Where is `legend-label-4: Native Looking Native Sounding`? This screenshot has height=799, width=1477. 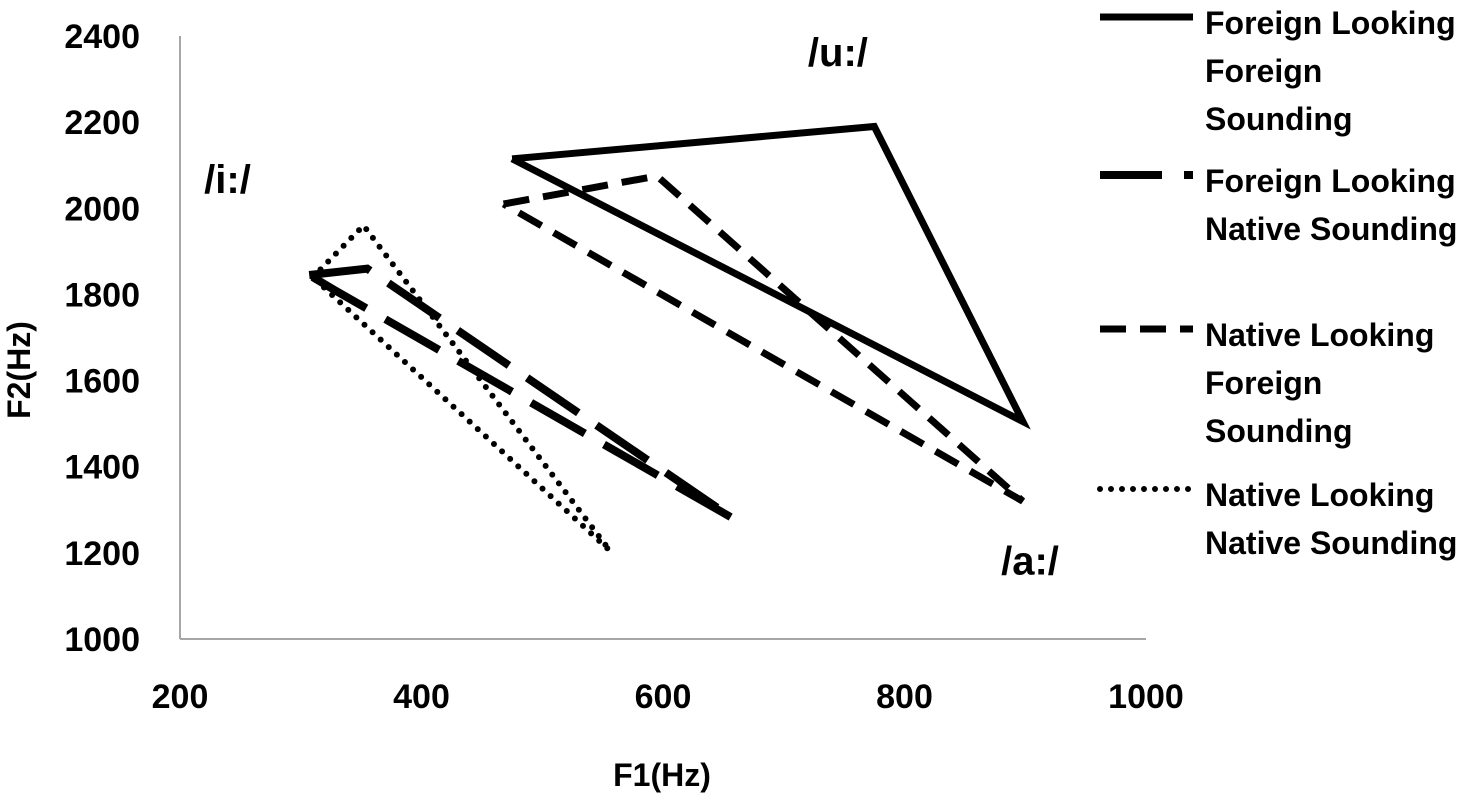
legend-label-4: Native Looking Native Sounding is located at coordinates (1331, 519).